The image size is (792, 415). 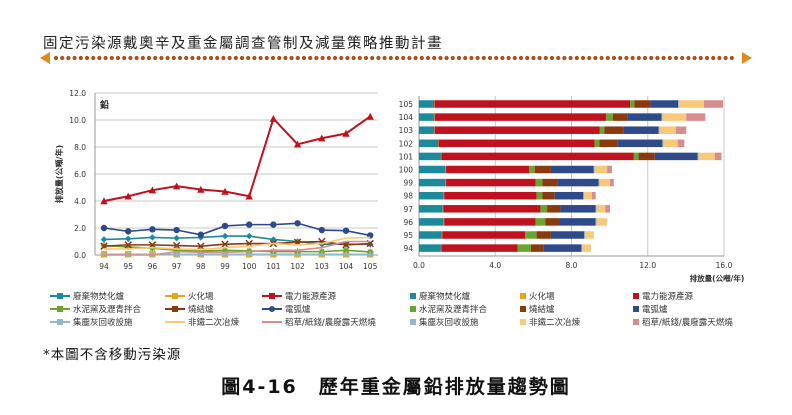 What do you see at coordinates (408, 248) in the screenshot?
I see `y-tick-label: 94` at bounding box center [408, 248].